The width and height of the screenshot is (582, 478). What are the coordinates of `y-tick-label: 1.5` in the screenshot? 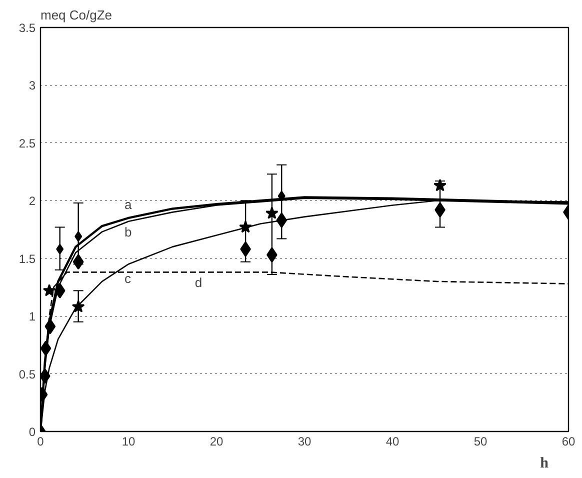 It's located at (27, 259).